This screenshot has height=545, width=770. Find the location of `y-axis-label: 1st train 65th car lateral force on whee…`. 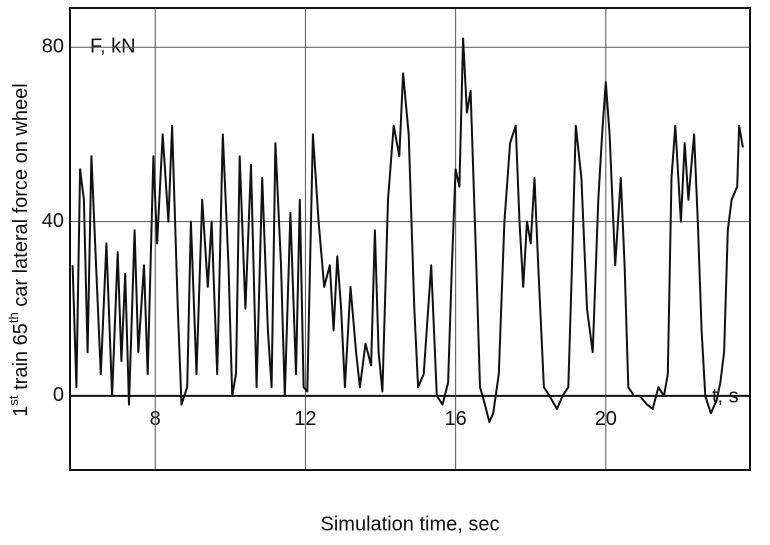

y-axis-label: 1st train 65th car lateral force on whee… is located at coordinates (19, 249).